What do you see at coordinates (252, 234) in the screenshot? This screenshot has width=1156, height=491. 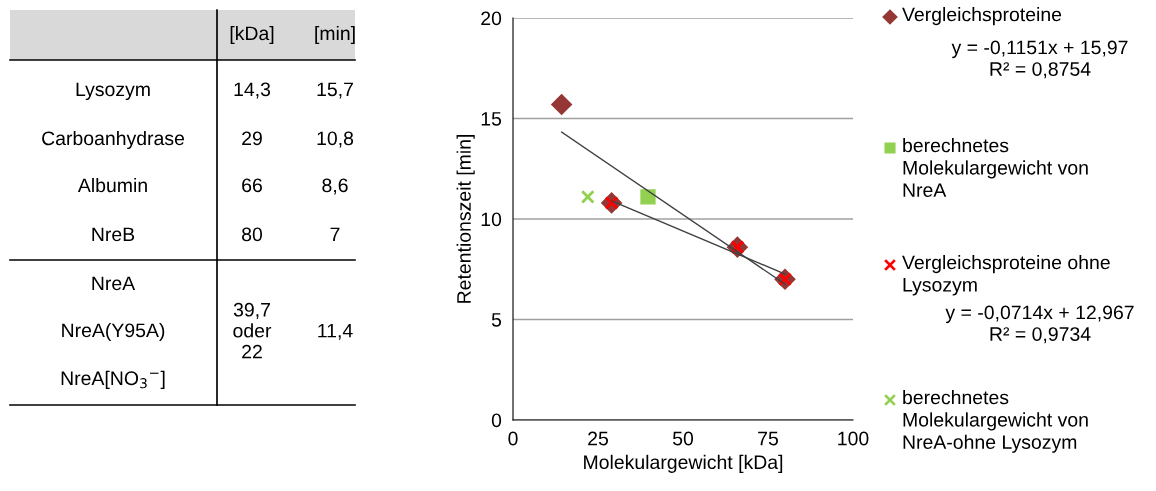 I see `text: 80` at bounding box center [252, 234].